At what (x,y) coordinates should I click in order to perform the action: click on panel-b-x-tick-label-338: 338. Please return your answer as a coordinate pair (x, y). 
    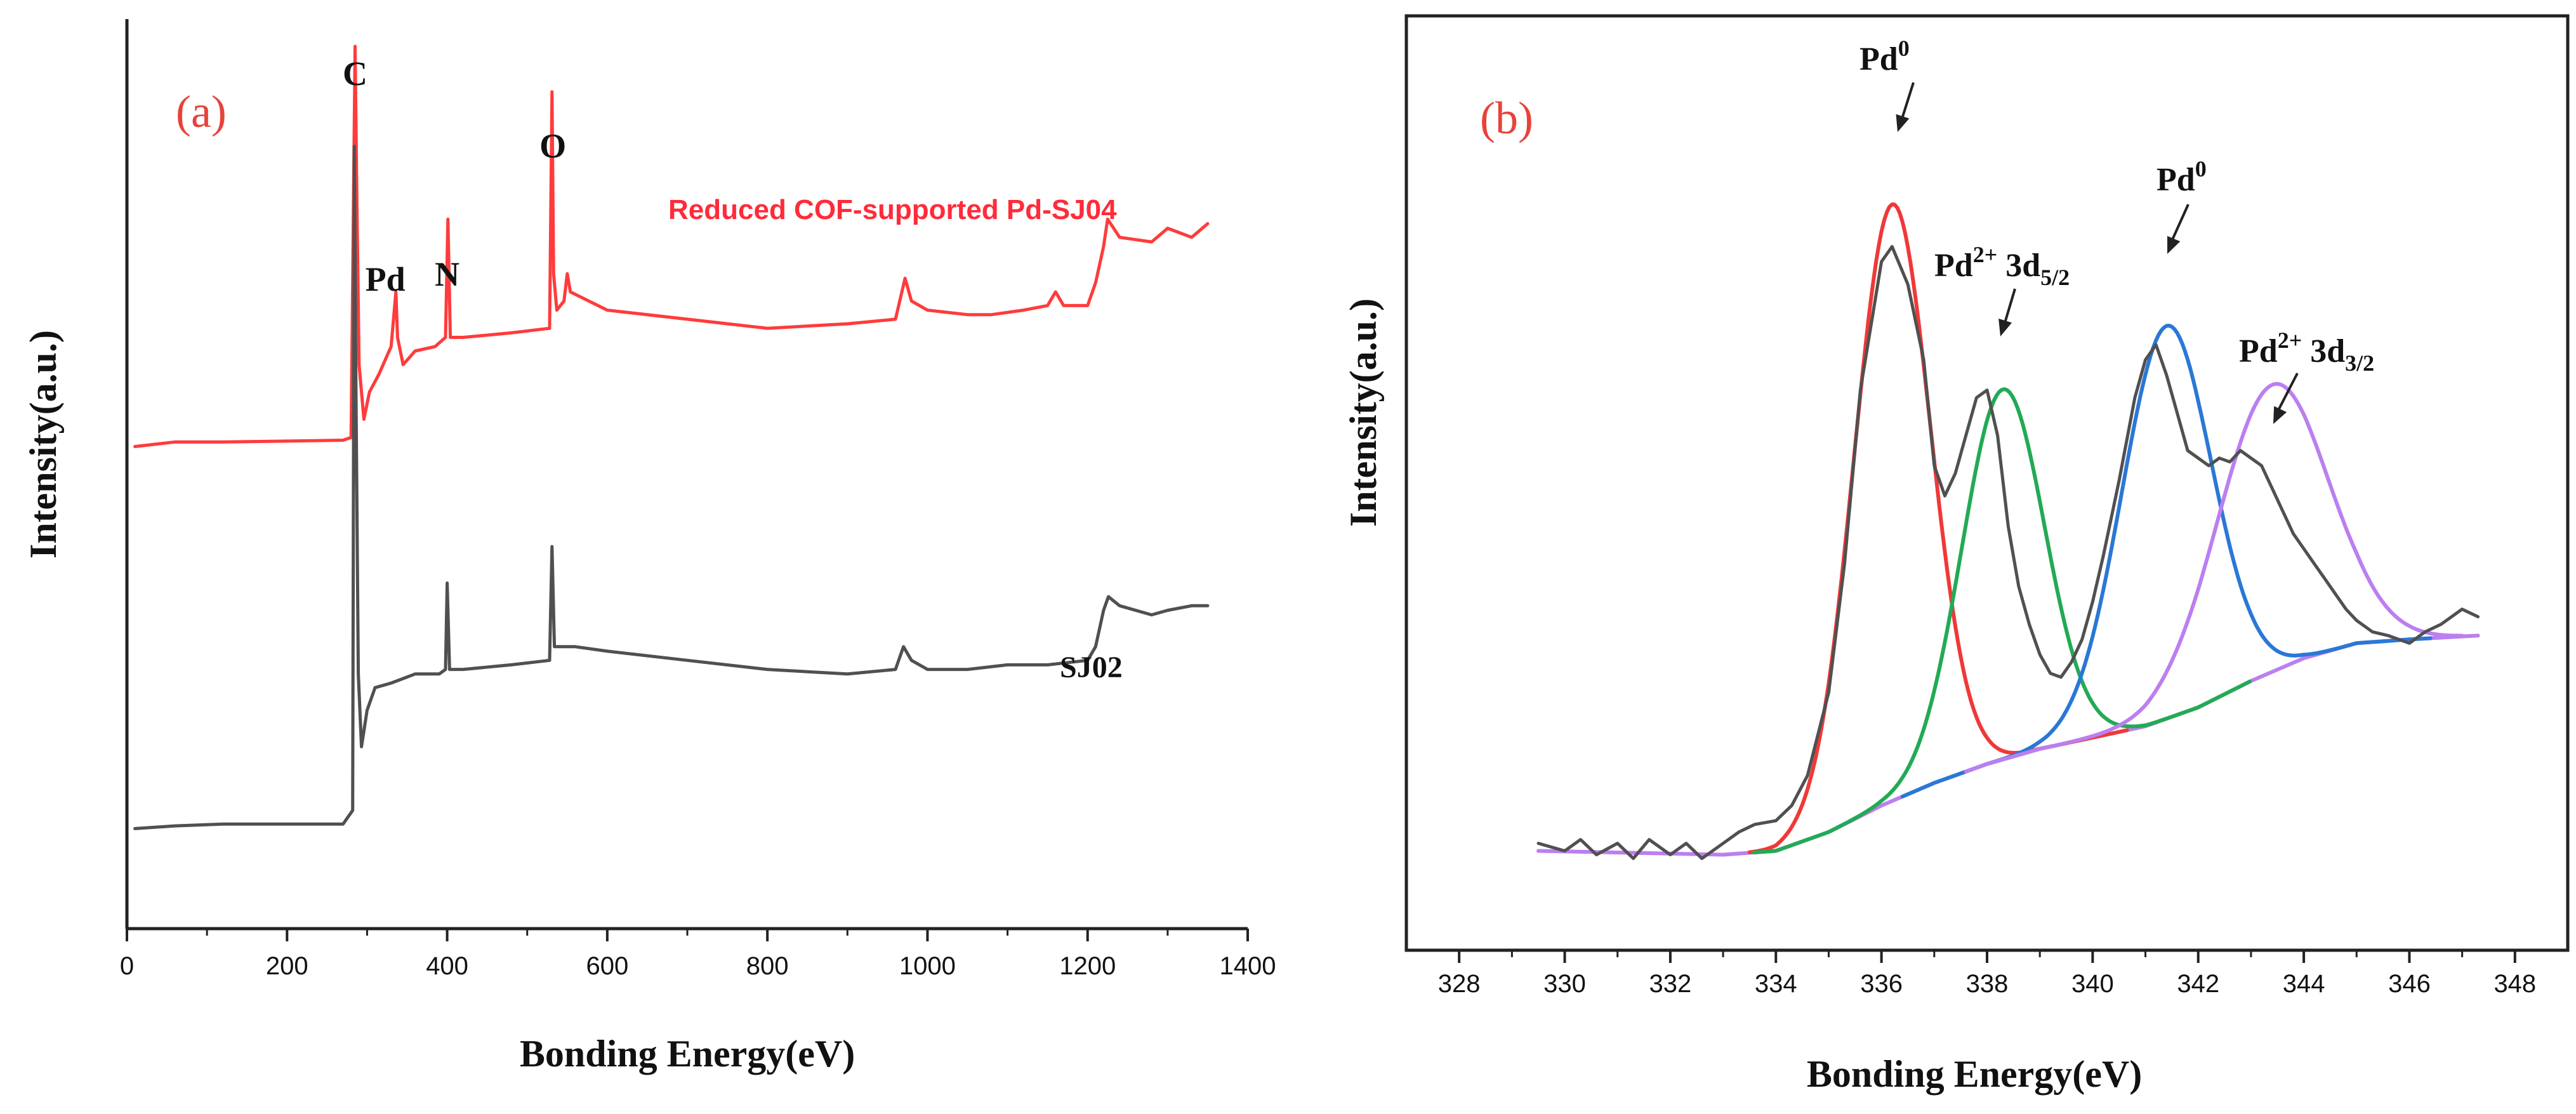
    Looking at the image, I should click on (1988, 984).